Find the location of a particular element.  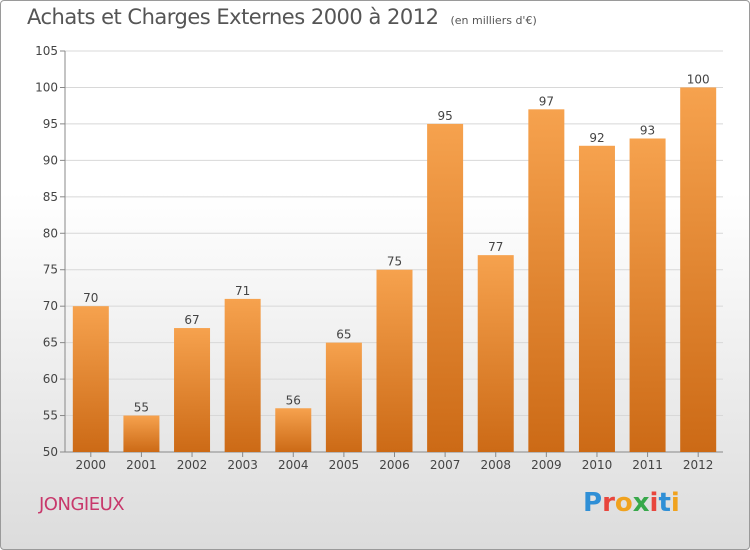

y-tick-label: 50 is located at coordinates (50, 452).